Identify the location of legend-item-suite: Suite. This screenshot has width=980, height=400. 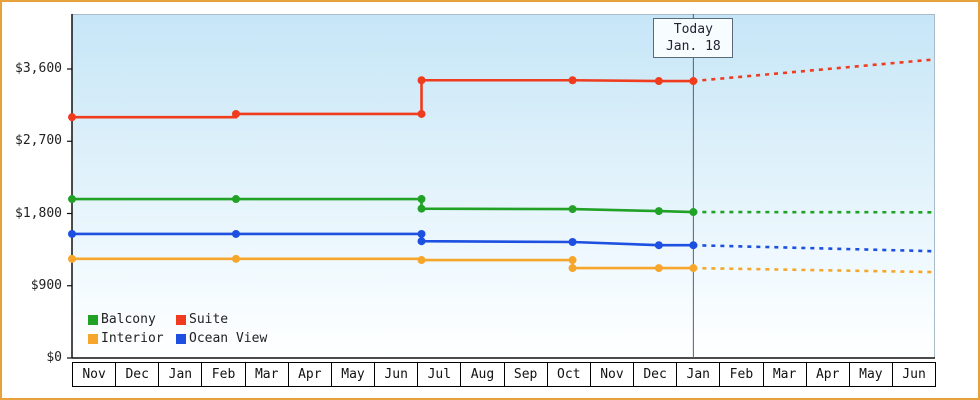
(221, 319).